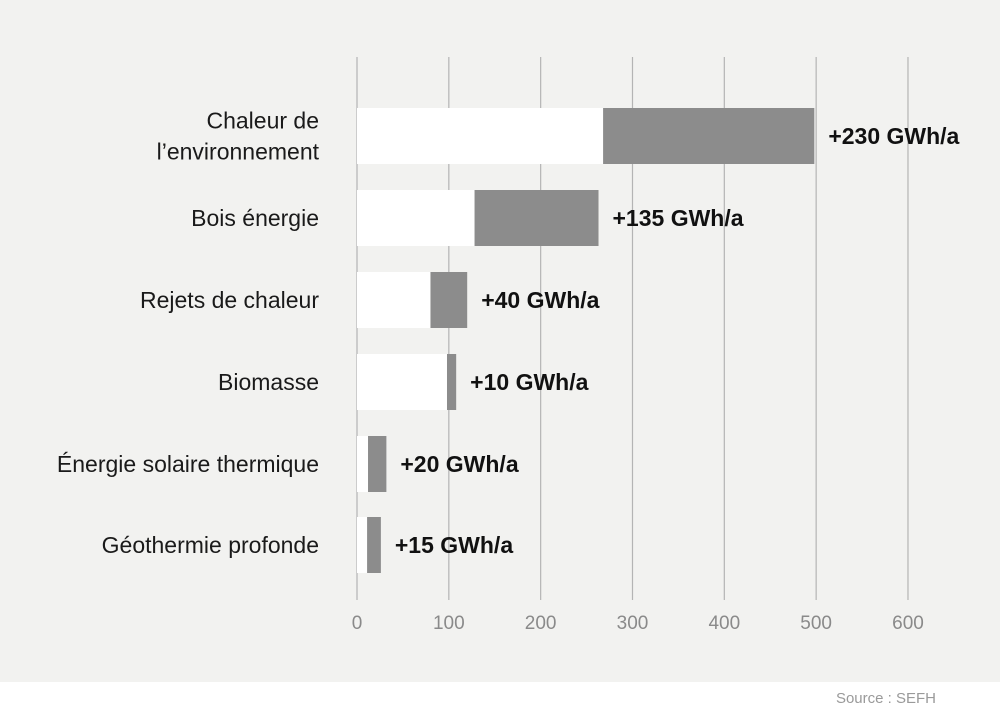  I want to click on x-tick-label-600: 600, so click(908, 623).